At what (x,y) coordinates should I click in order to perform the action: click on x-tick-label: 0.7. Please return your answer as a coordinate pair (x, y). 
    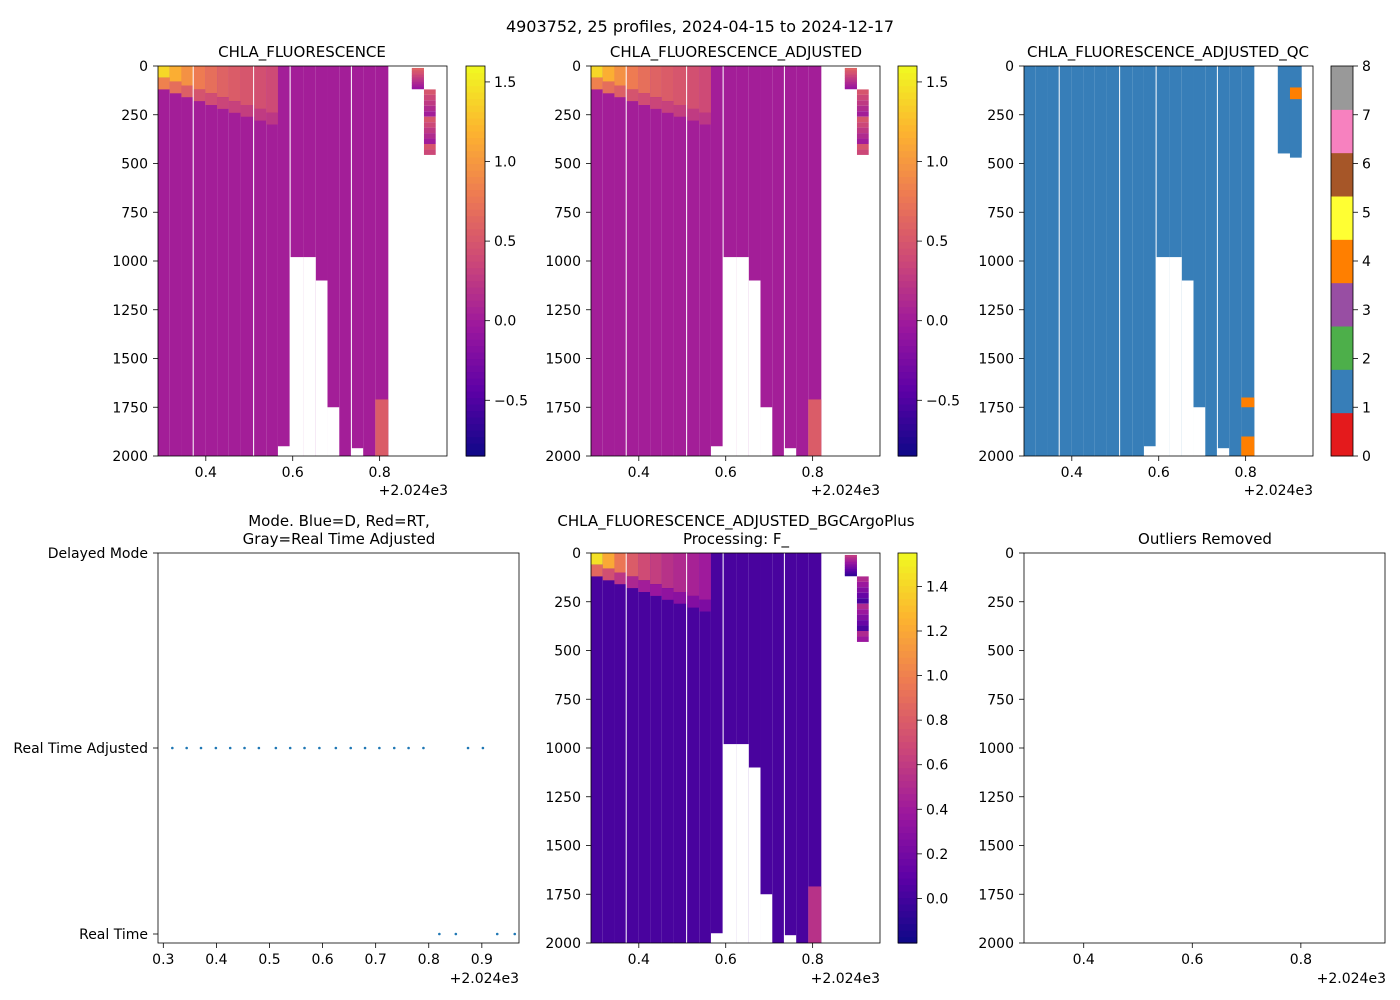
    Looking at the image, I should click on (376, 960).